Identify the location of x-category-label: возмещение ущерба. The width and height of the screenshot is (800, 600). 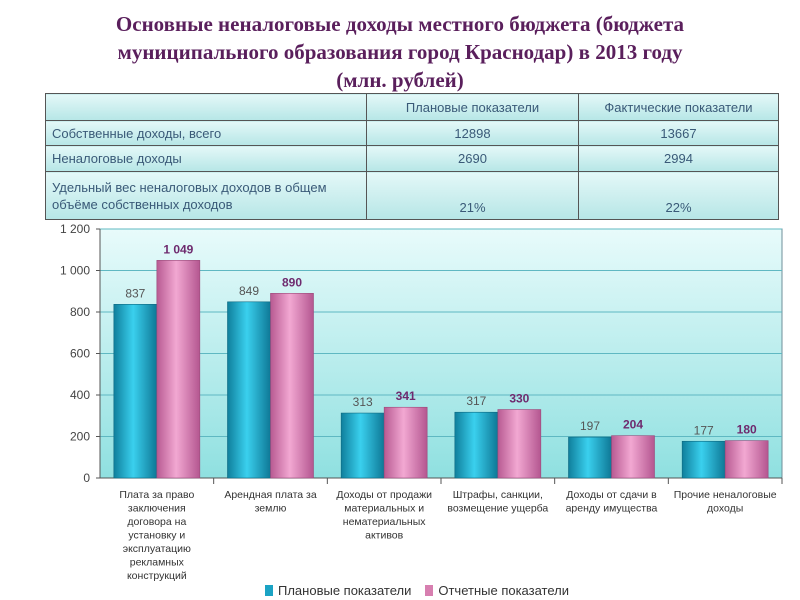
(497, 509).